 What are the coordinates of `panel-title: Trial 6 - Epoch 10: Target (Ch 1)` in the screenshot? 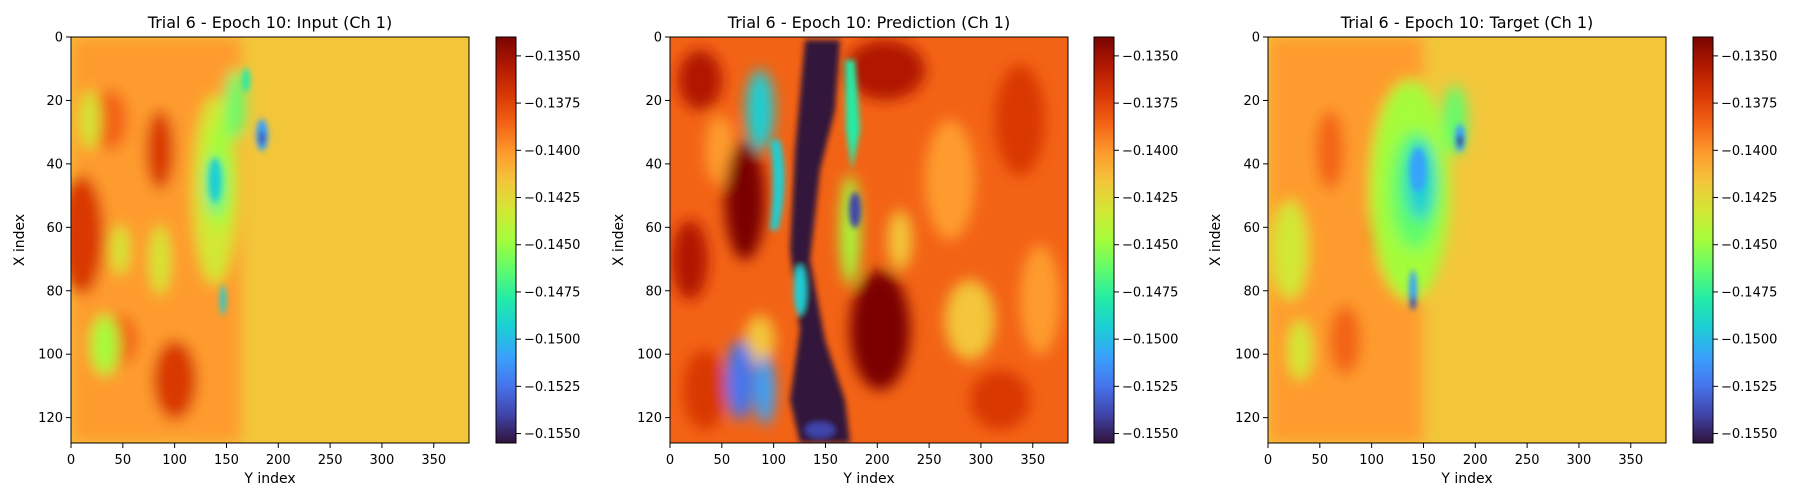 It's located at (1466, 22).